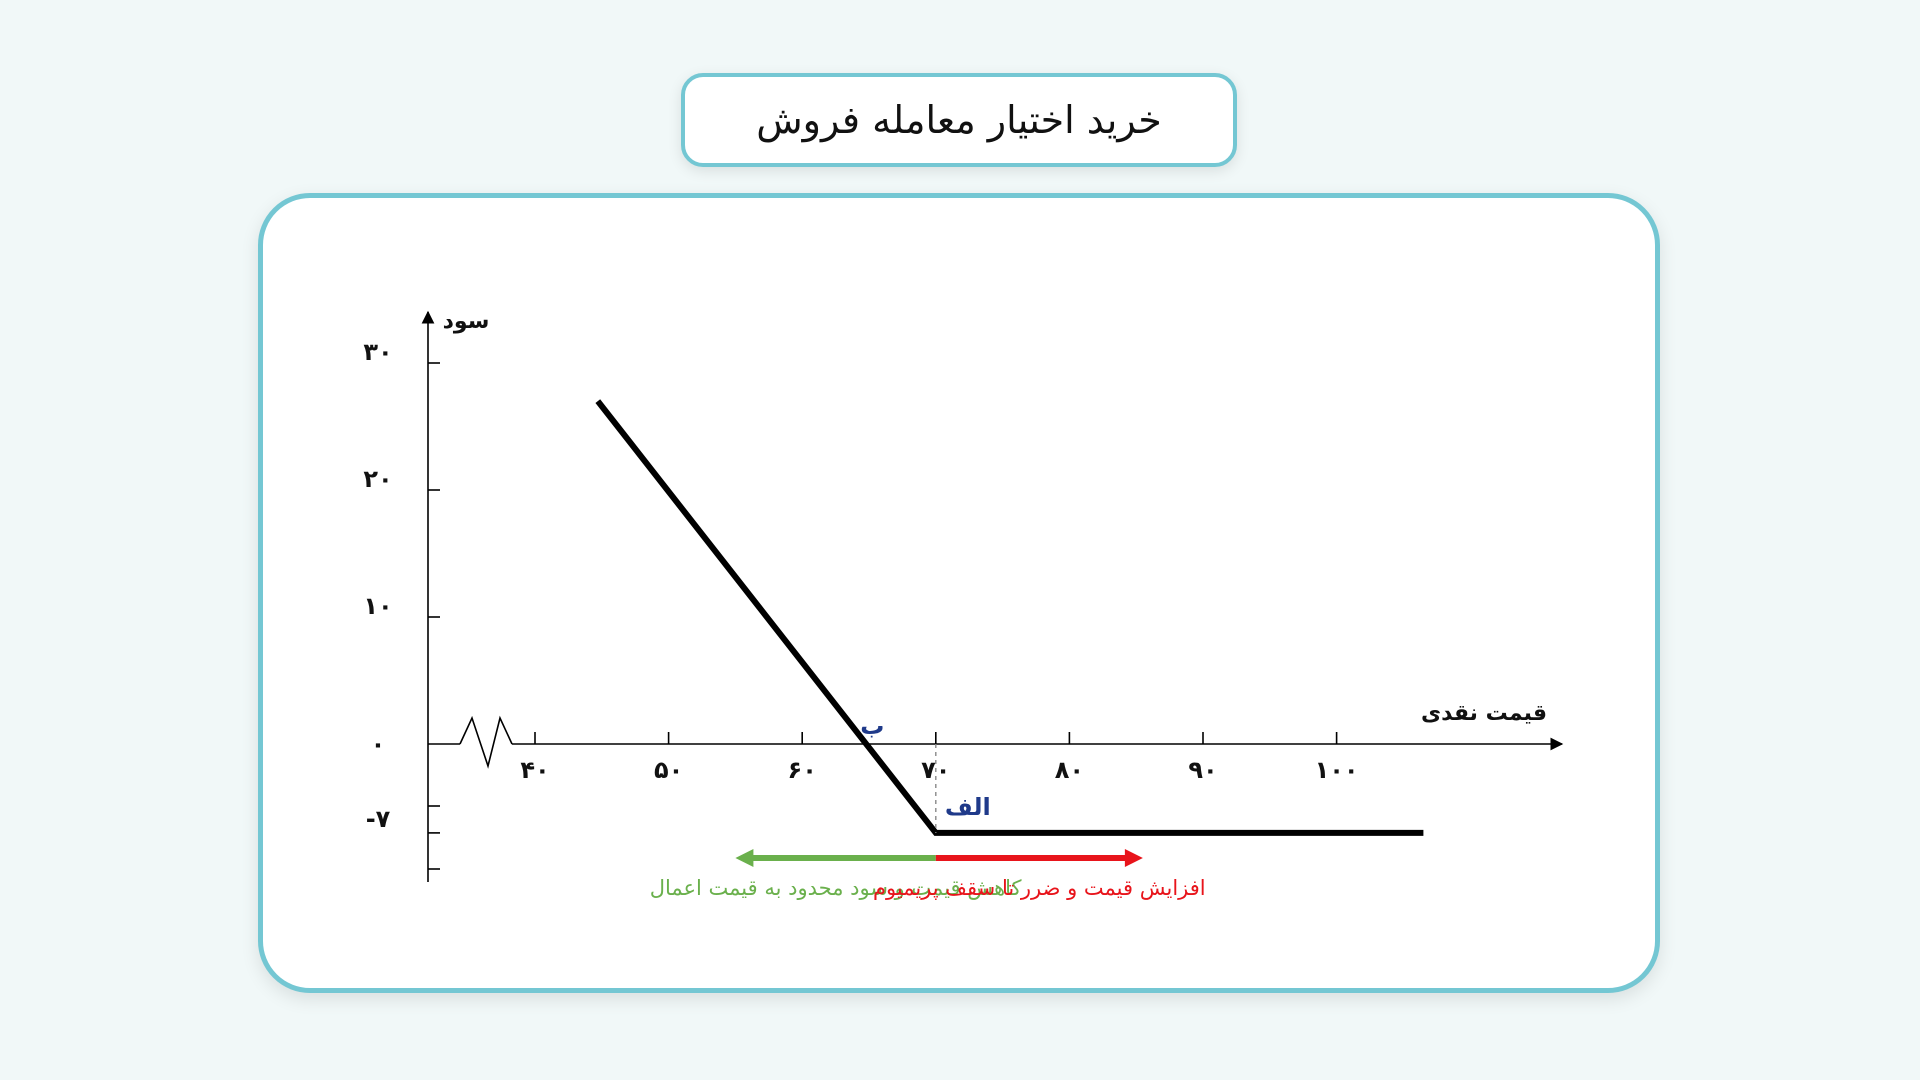  I want to click on x-tick-label-60: ۶۰, so click(802, 770).